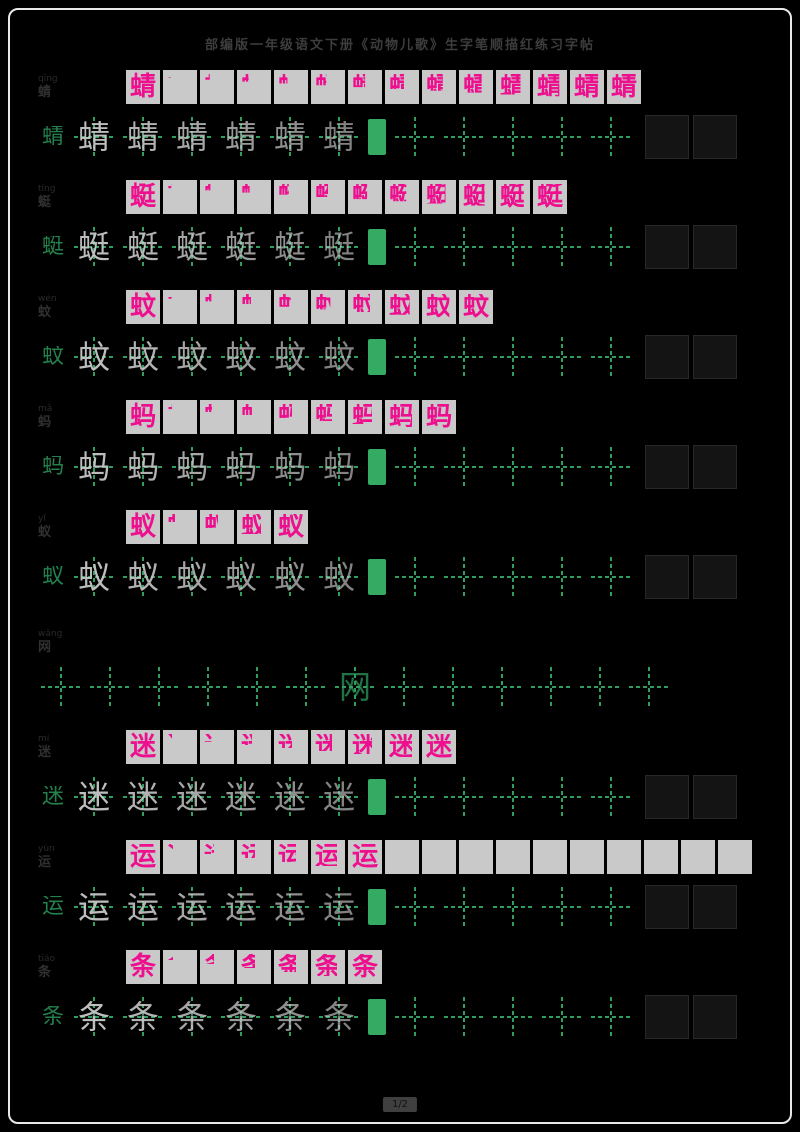 The height and width of the screenshot is (1132, 800). Describe the element at coordinates (42, 519) in the screenshot. I see `group-pinyin: yǐ` at that location.